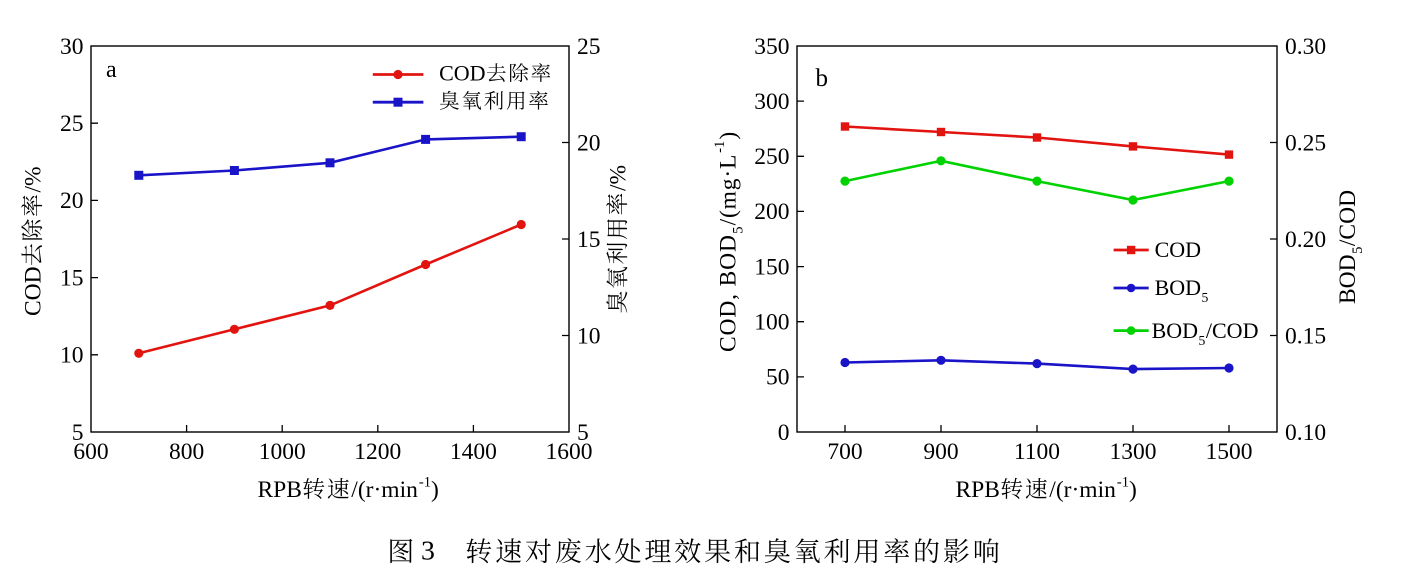  I want to click on svg-text: 1200, so click(377, 452).